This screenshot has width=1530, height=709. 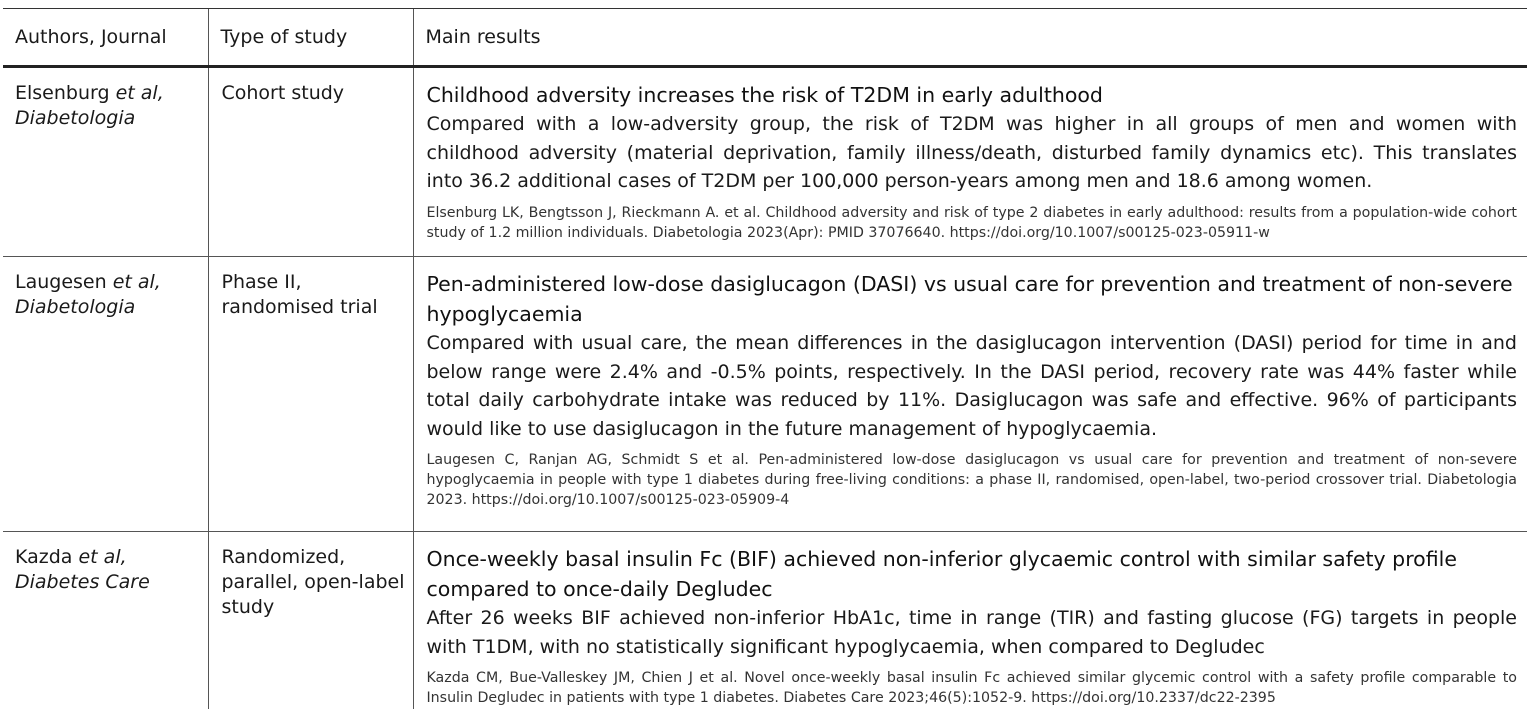 What do you see at coordinates (62, 93) in the screenshot?
I see `author-name: Elsenburg` at bounding box center [62, 93].